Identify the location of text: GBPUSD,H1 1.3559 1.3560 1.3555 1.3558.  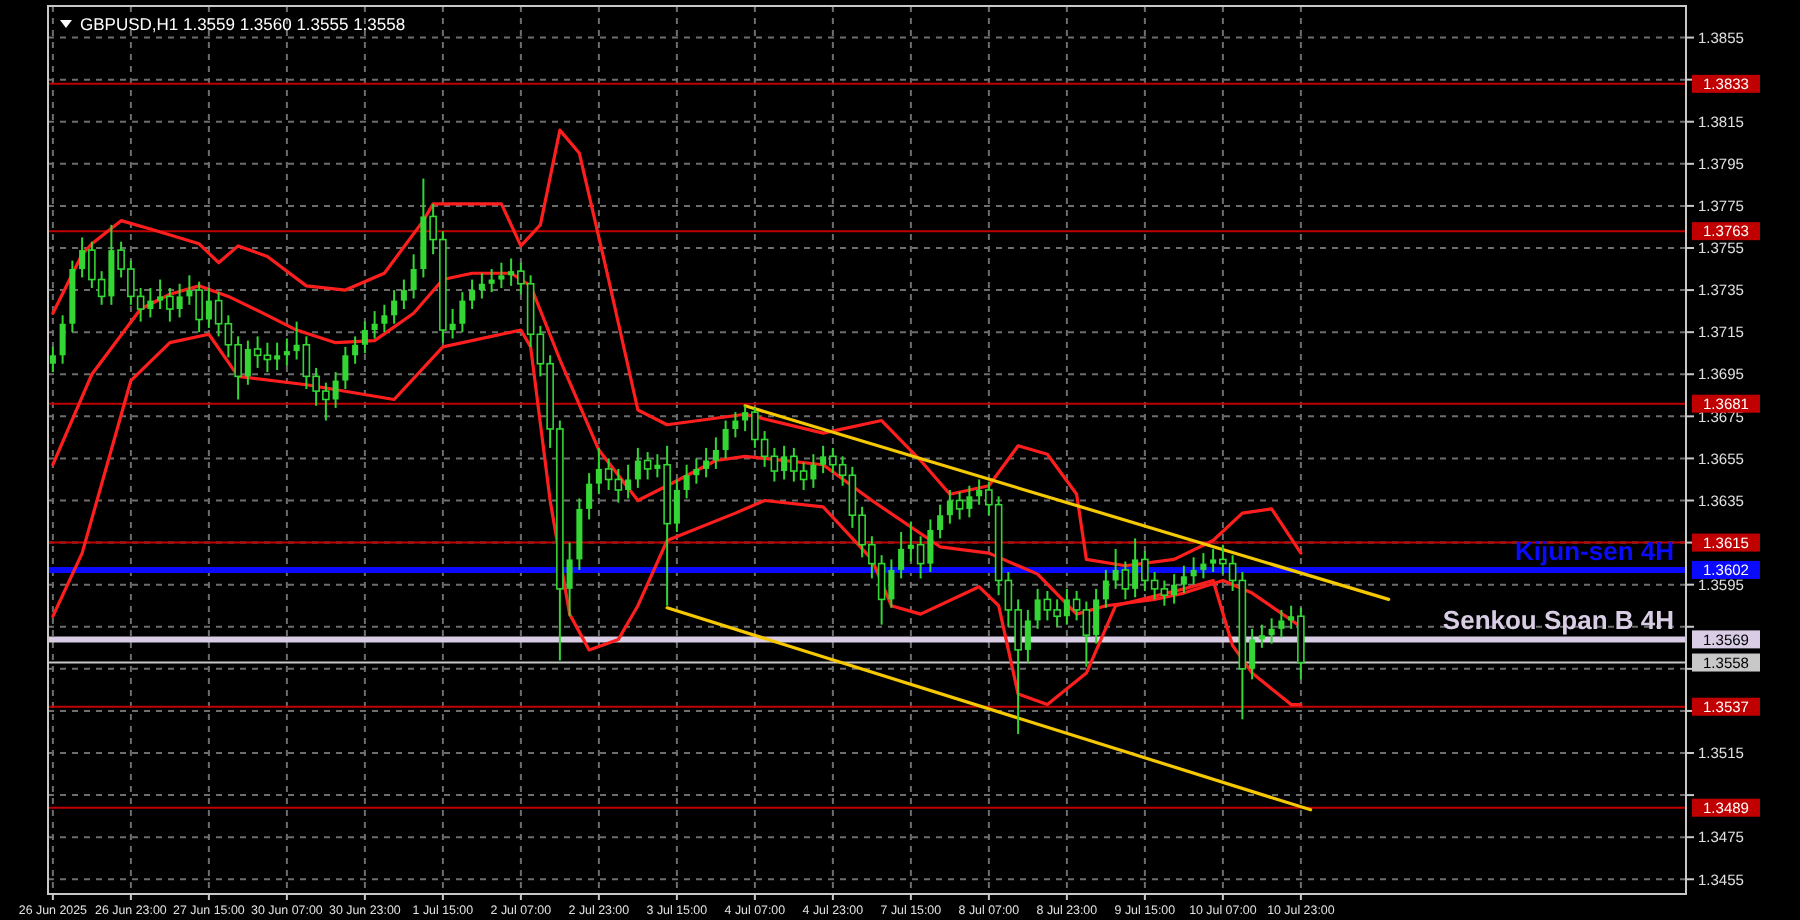
(243, 24).